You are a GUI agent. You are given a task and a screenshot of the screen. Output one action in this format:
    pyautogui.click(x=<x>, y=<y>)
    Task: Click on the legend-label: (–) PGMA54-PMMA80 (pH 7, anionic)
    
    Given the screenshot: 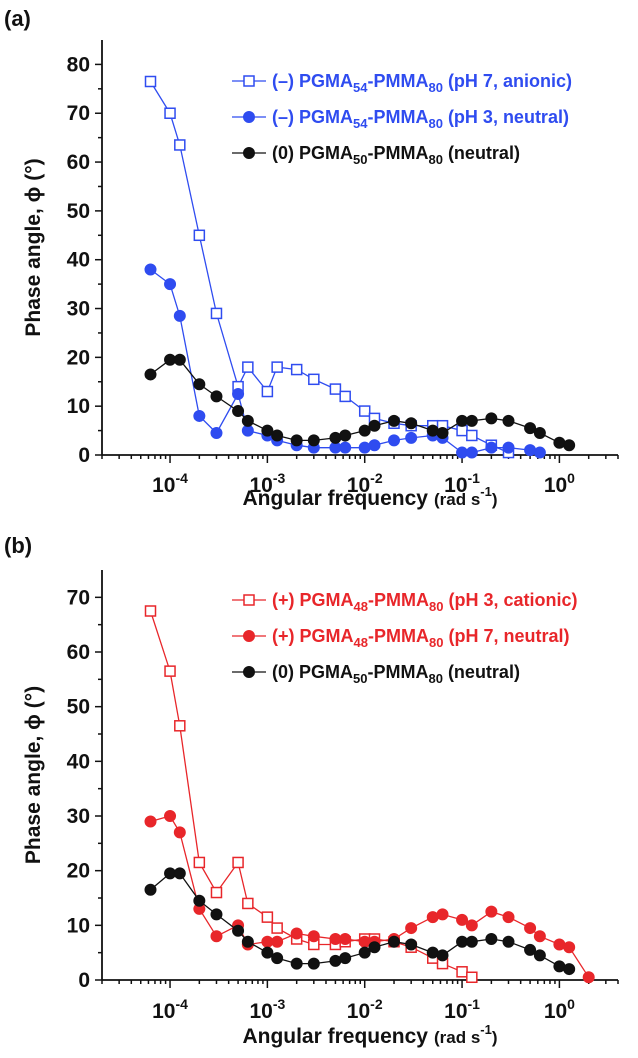 What is the action you would take?
    pyautogui.click(x=422, y=83)
    